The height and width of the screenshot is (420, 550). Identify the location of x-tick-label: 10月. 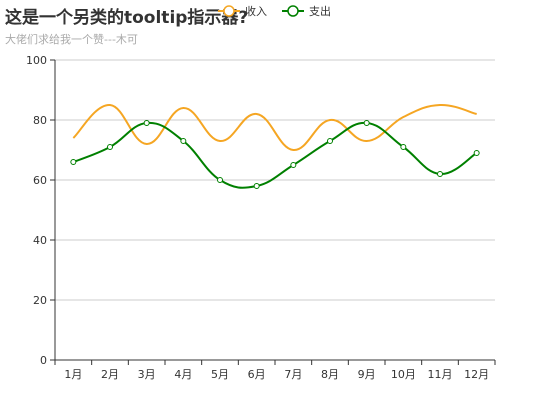
(403, 374).